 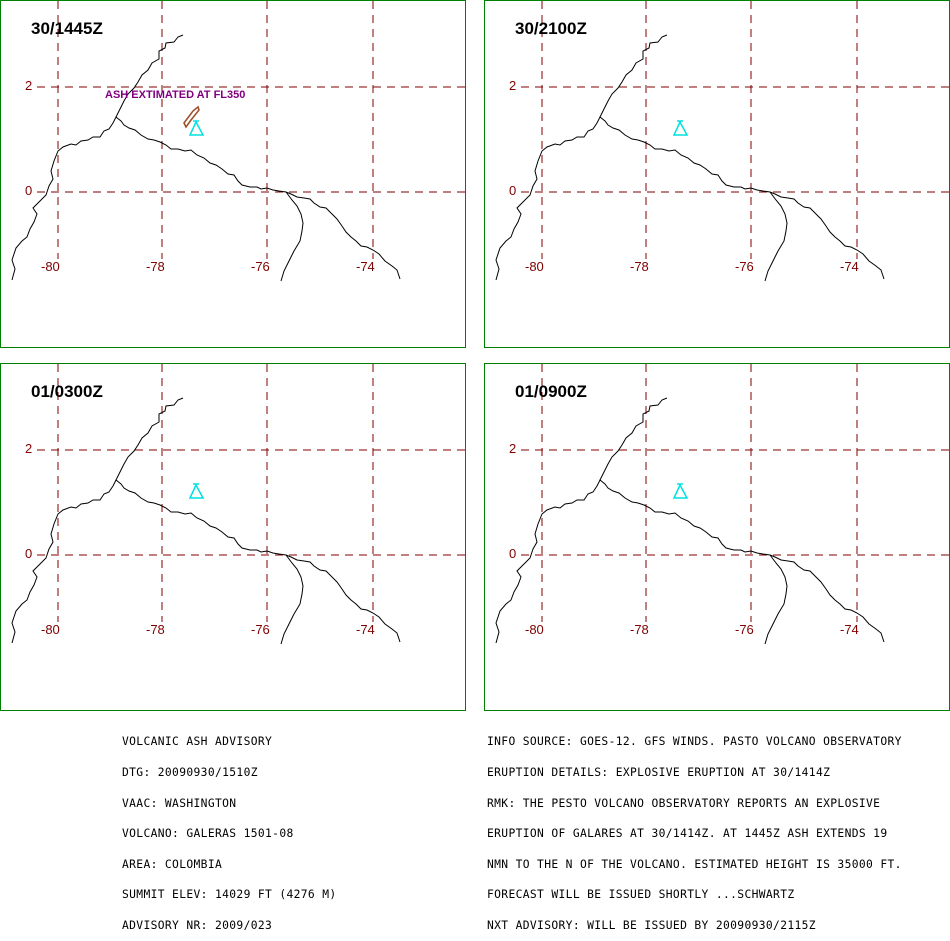 I want to click on advisory-line: VOLCANO: GALERAS 1501-08, so click(x=208, y=834).